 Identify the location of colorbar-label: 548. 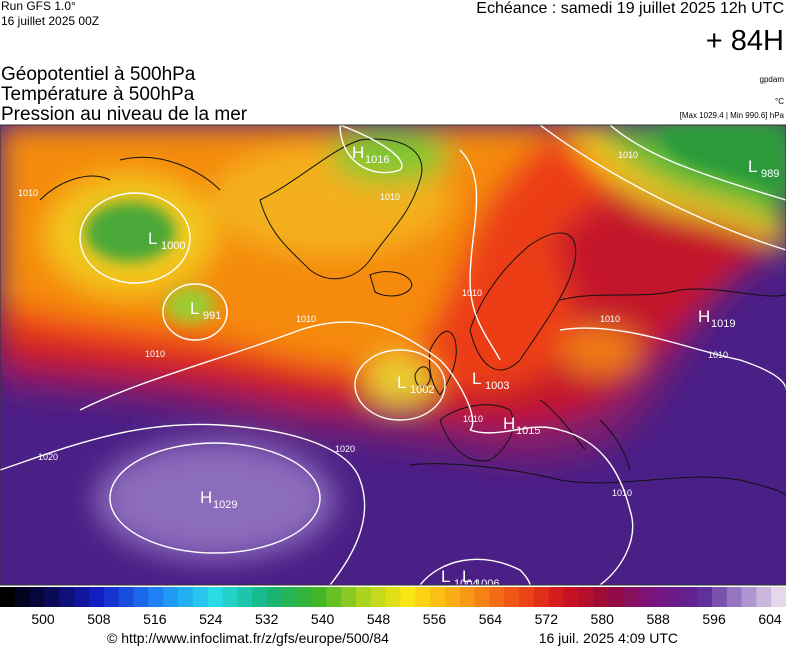
(379, 619).